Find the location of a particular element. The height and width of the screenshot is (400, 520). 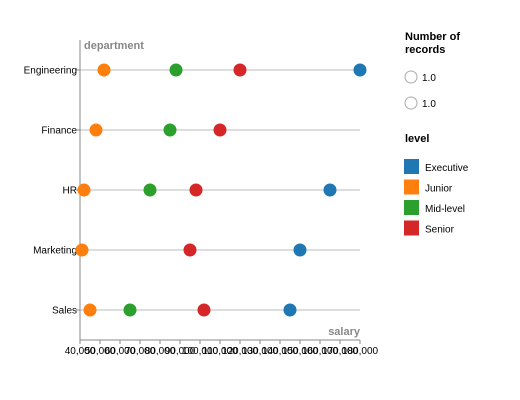

point-mid-level-finance is located at coordinates (170, 130).